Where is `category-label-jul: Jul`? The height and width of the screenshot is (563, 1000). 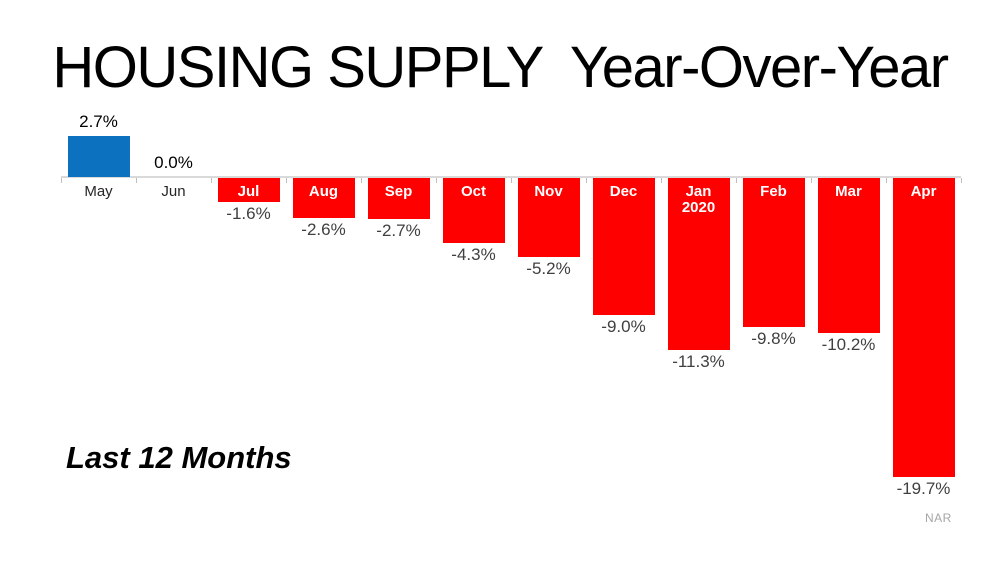
category-label-jul: Jul is located at coordinates (248, 191).